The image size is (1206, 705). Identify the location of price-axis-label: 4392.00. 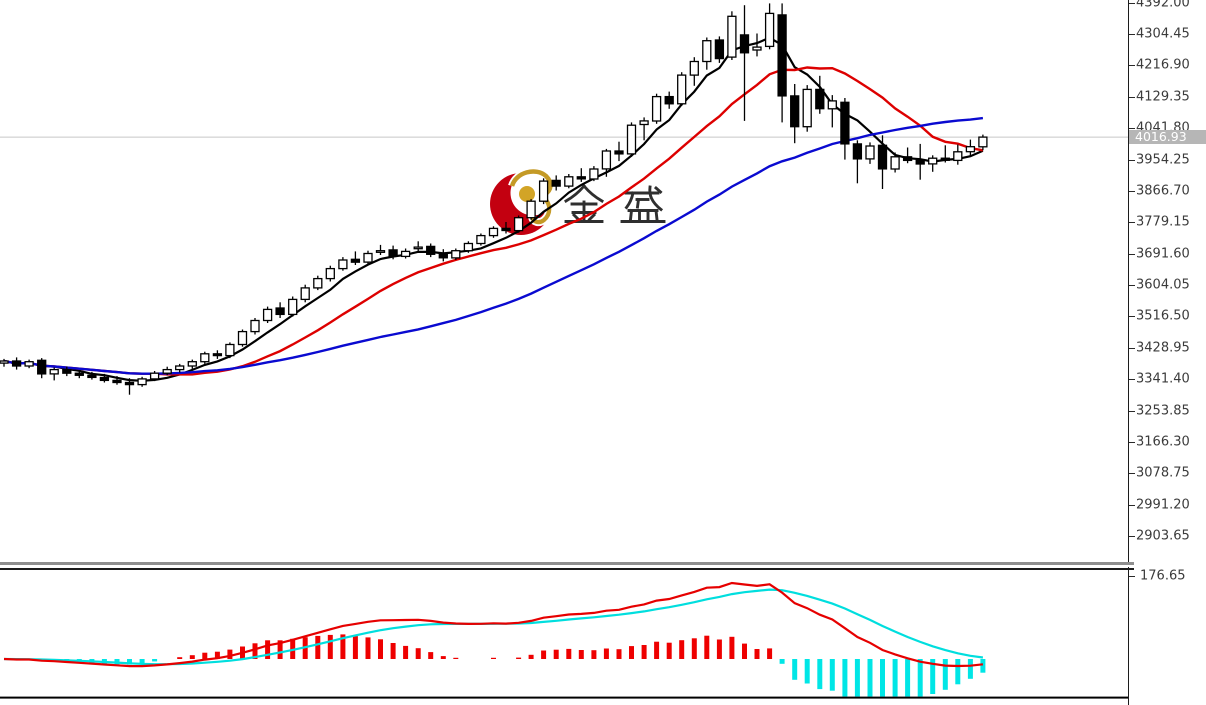
(1163, 5).